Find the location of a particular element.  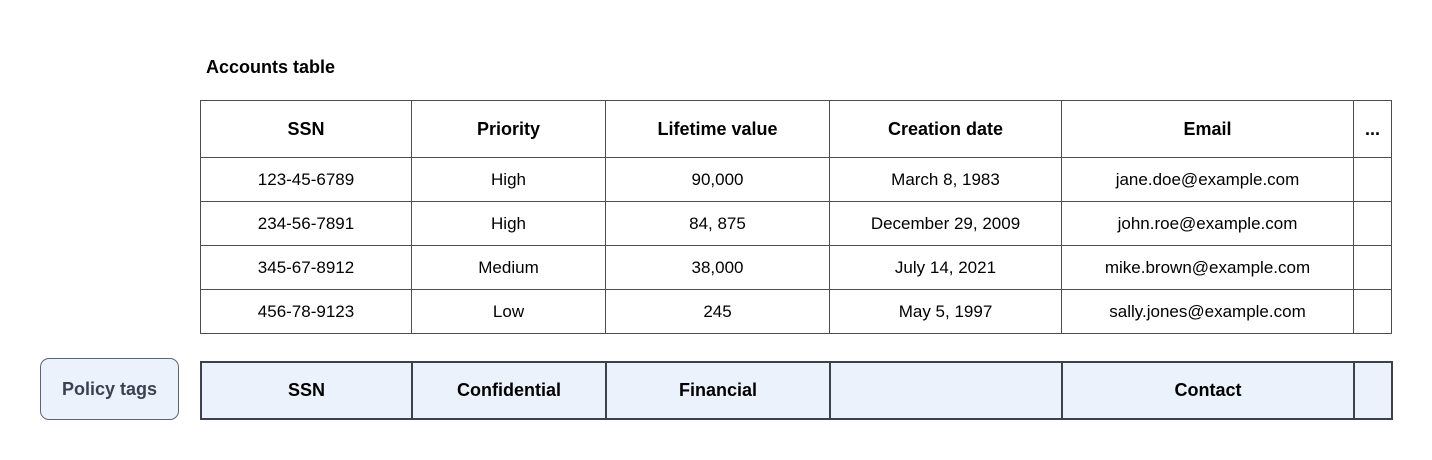

policy-tags-chip-label: Policy tags is located at coordinates (109, 388).